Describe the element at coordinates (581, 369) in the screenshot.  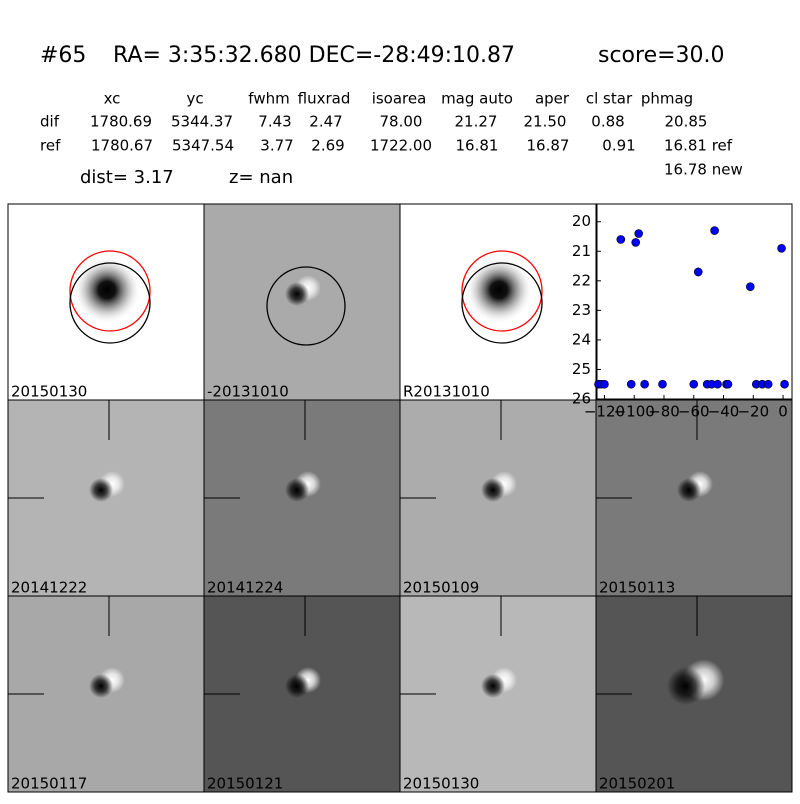
I see `y-tick-label: 25` at that location.